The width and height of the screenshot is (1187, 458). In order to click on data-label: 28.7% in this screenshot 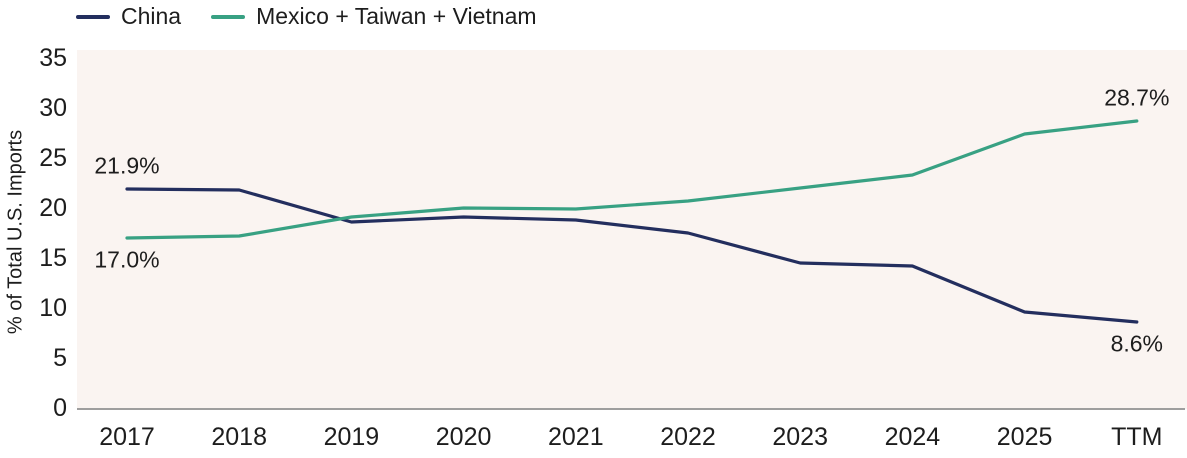, I will do `click(1137, 97)`.